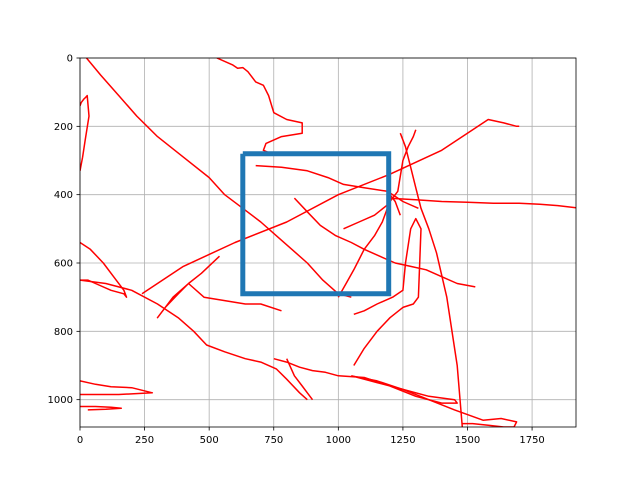 The width and height of the screenshot is (640, 480). I want to click on path-bottom-center, so click(365, 381).